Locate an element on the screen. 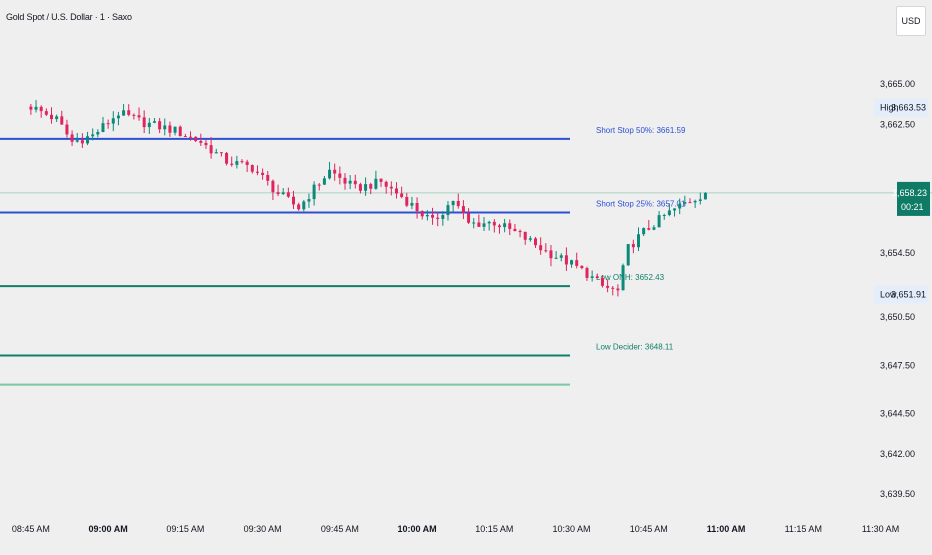 The height and width of the screenshot is (555, 932). currency-button: USD is located at coordinates (911, 21).